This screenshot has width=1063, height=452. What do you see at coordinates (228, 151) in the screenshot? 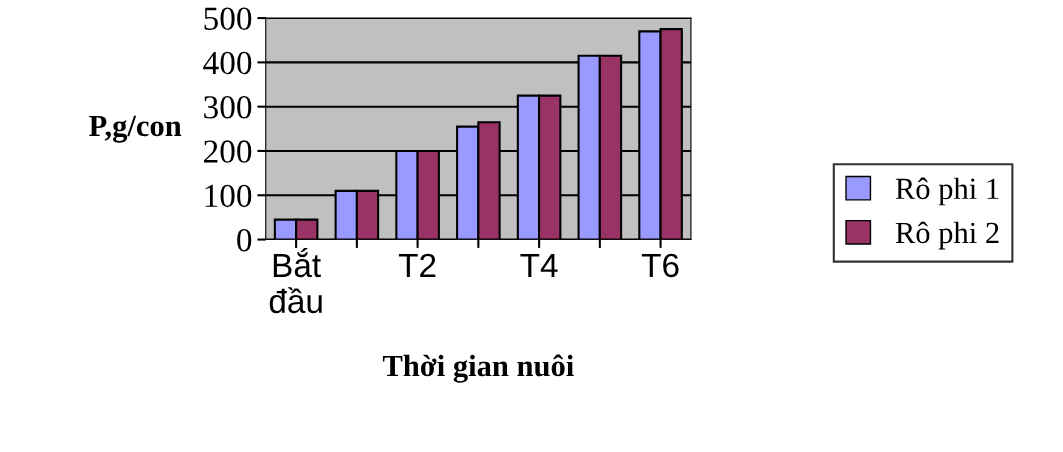
I see `y-tick-label: 200` at bounding box center [228, 151].